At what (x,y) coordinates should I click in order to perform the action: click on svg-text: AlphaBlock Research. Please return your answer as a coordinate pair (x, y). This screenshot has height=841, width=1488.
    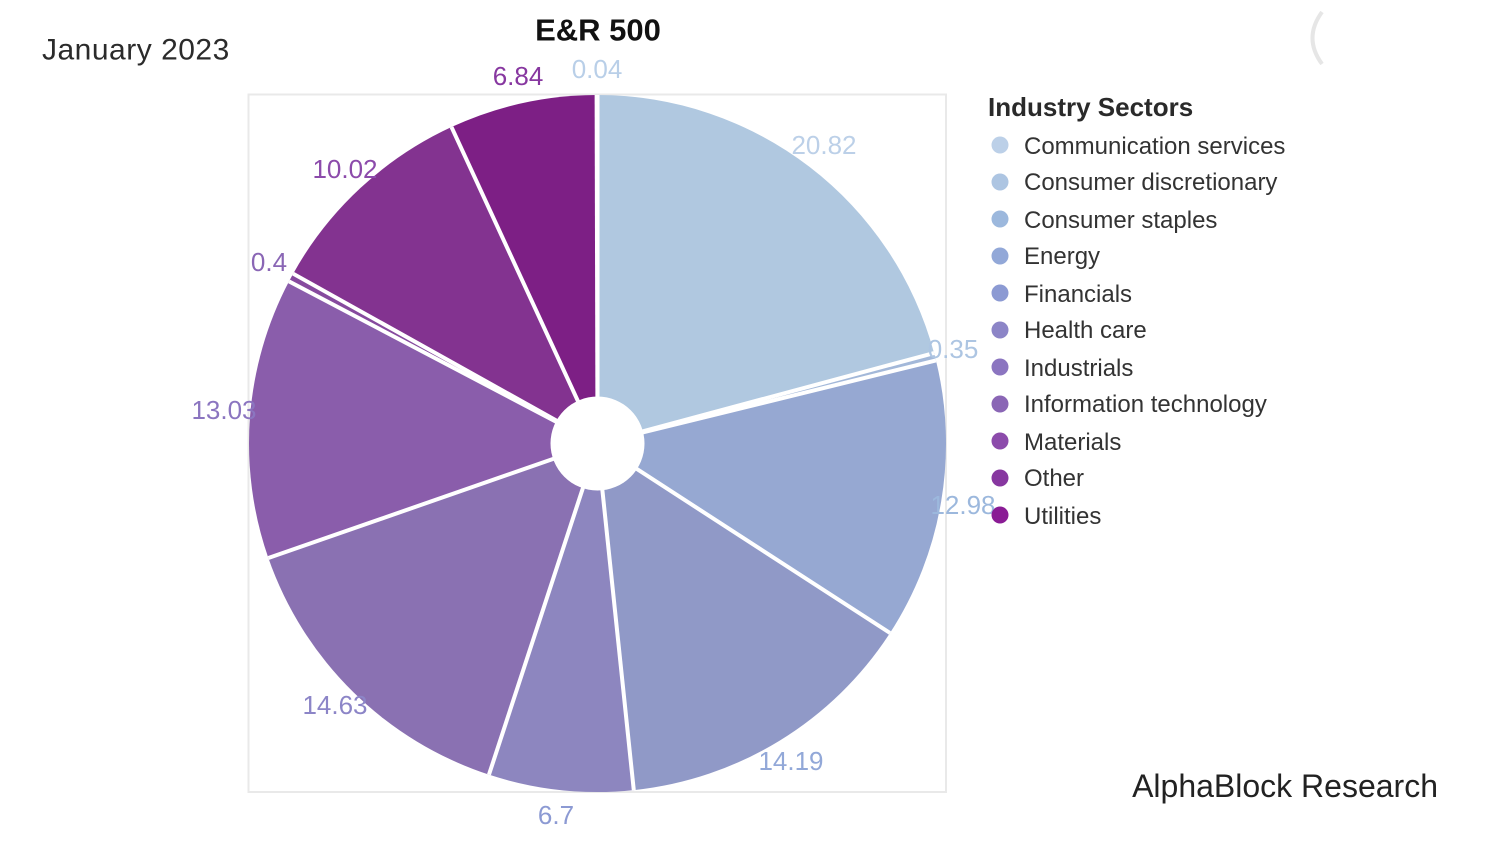
    Looking at the image, I should click on (1285, 786).